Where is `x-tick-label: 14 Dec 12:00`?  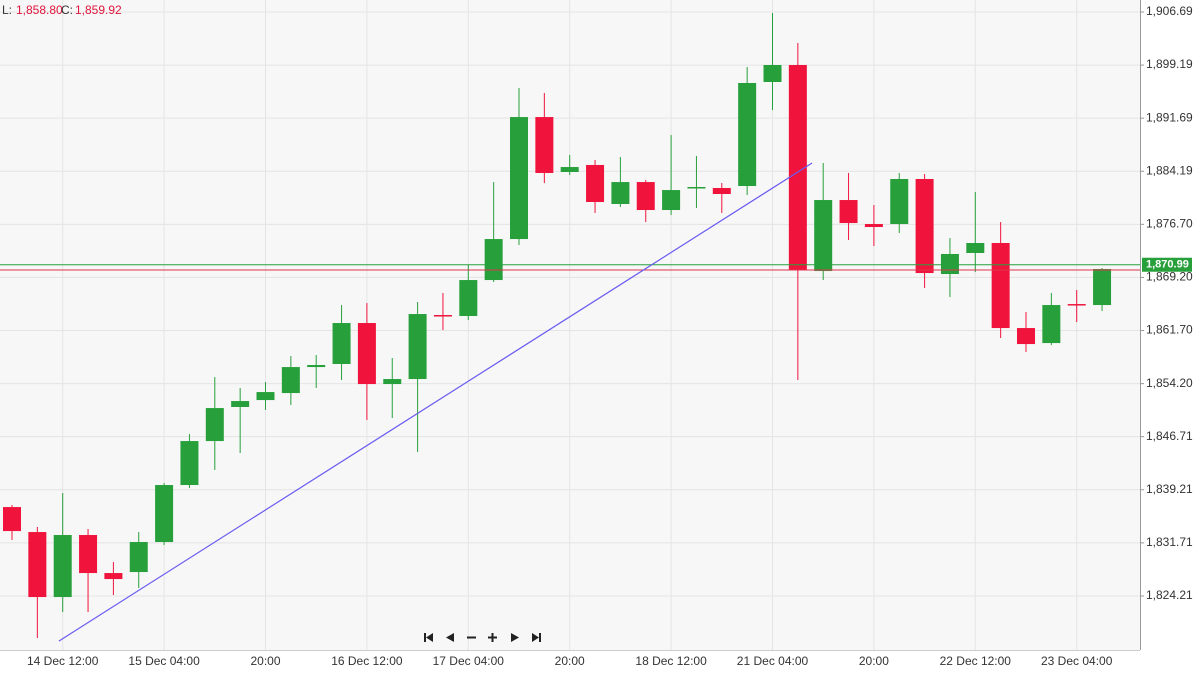
x-tick-label: 14 Dec 12:00 is located at coordinates (63, 661).